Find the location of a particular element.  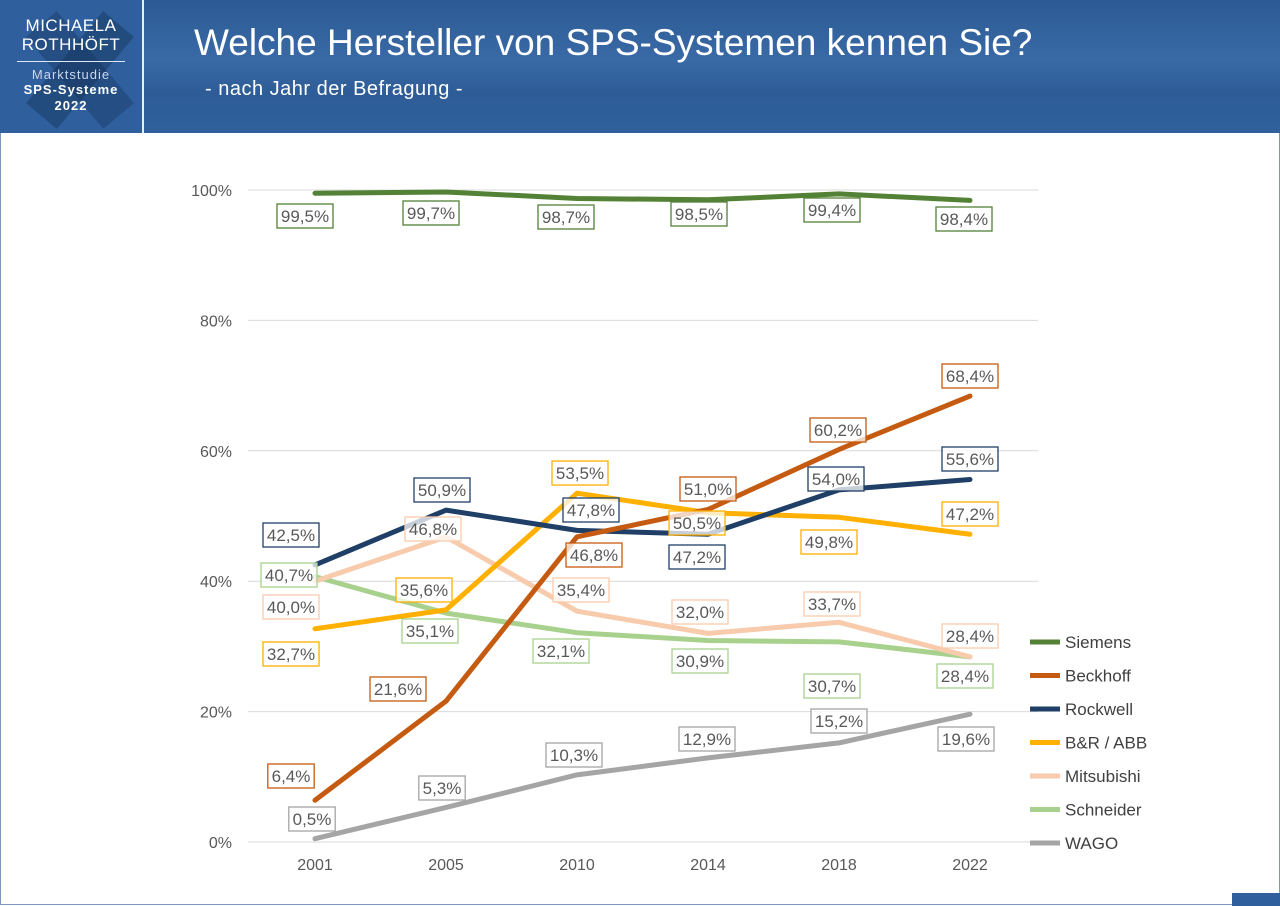

data-label: 6,4% is located at coordinates (291, 776).